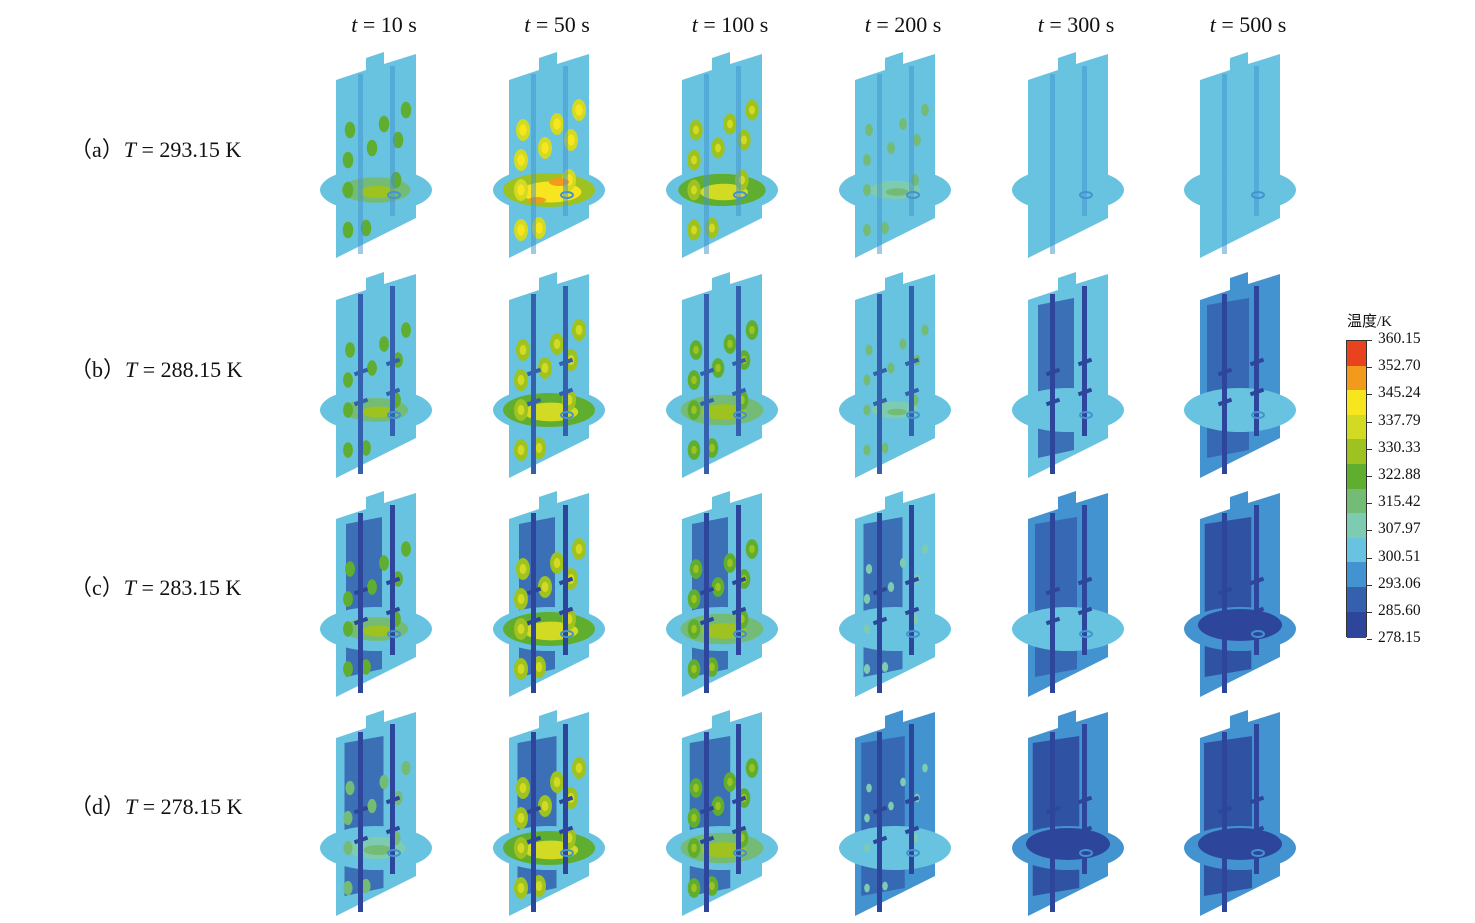  Describe the element at coordinates (1399, 502) in the screenshot. I see `legend-value: 315.42` at that location.